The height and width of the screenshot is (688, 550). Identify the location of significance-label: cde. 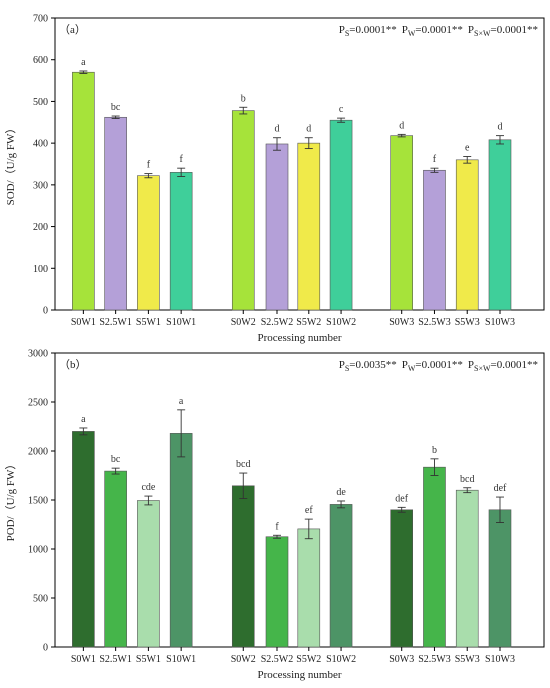
(148, 487).